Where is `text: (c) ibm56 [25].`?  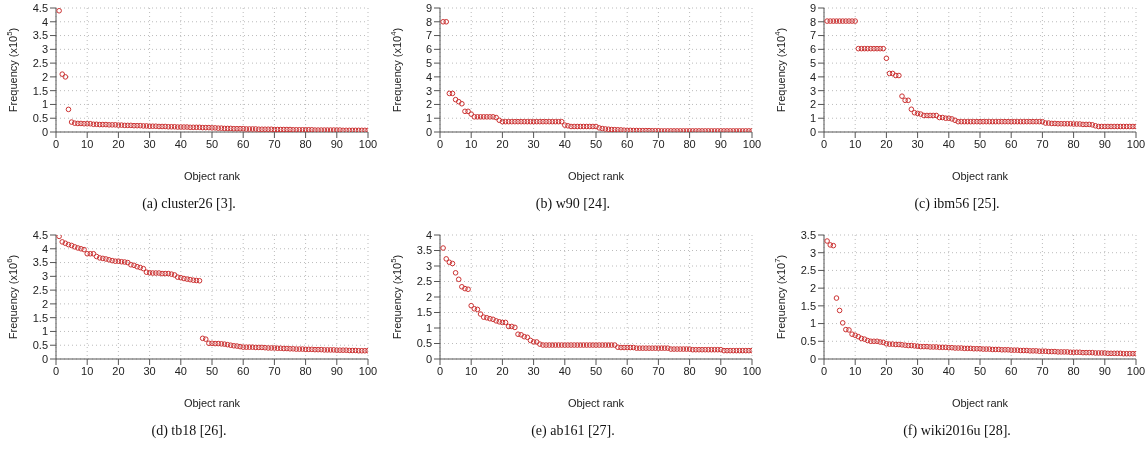
text: (c) ibm56 [25]. is located at coordinates (957, 204).